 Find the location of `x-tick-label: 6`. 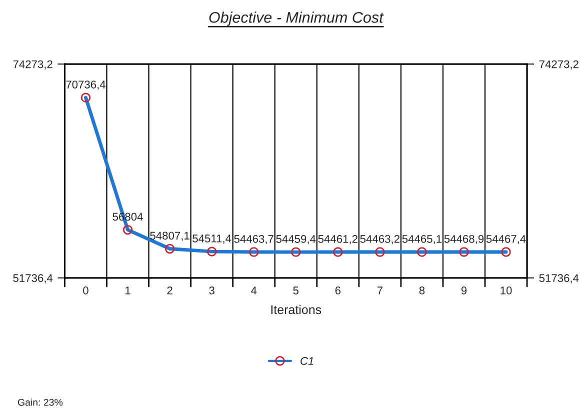

x-tick-label: 6 is located at coordinates (338, 290).